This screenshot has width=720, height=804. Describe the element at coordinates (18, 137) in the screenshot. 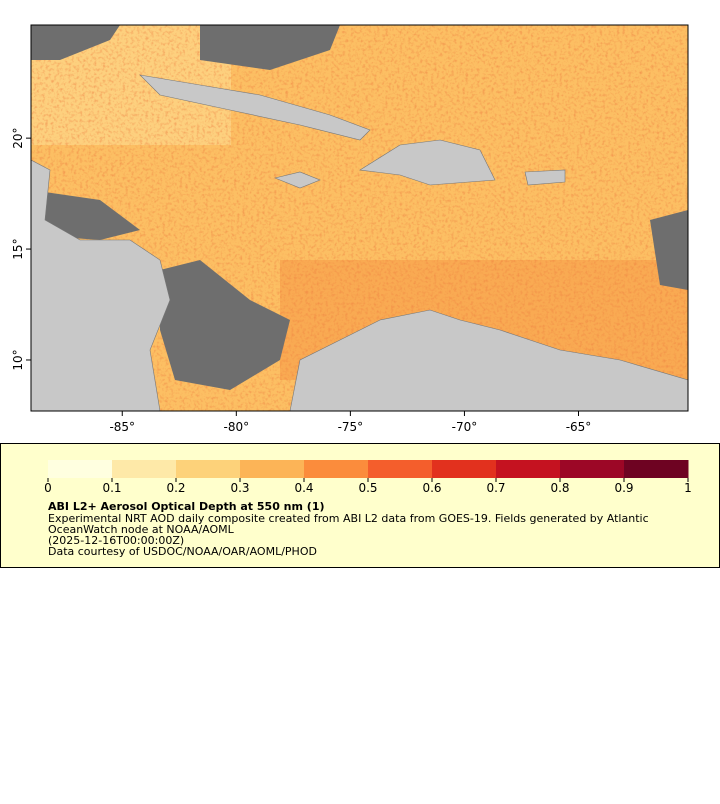

I see `y-tick-label: 20°` at that location.